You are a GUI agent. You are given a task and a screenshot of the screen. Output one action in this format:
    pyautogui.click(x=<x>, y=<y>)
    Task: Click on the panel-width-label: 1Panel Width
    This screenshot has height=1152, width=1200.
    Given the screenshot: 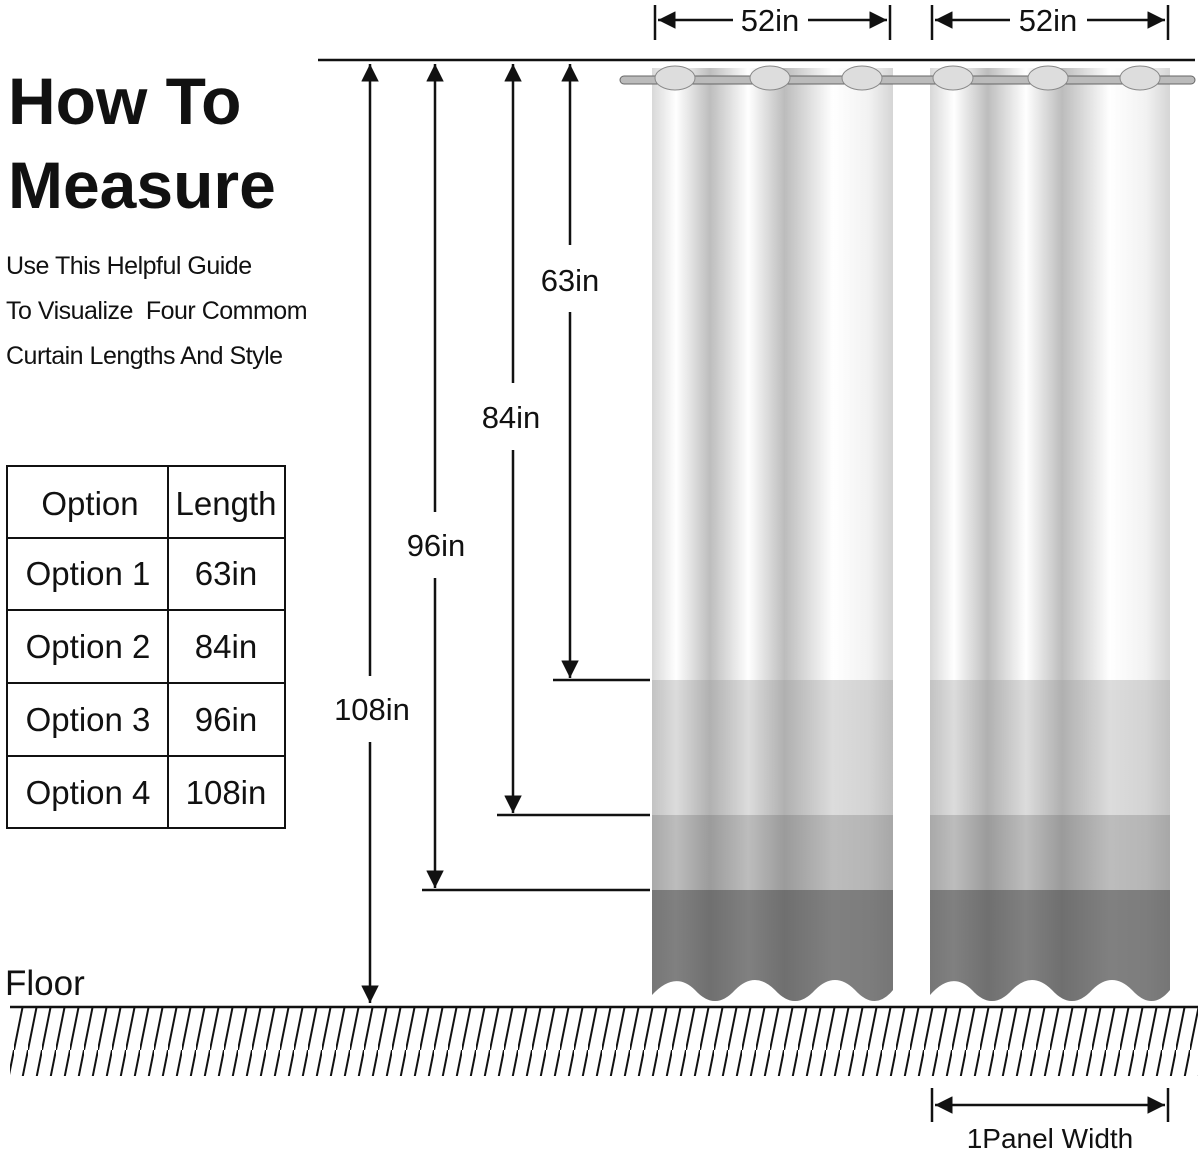 What is the action you would take?
    pyautogui.click(x=1050, y=1137)
    